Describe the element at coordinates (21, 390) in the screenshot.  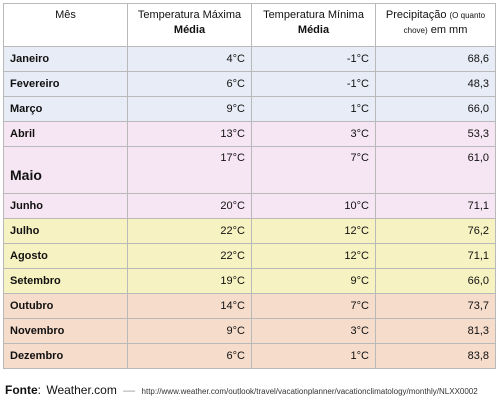
I see `source-label: Fonte` at that location.